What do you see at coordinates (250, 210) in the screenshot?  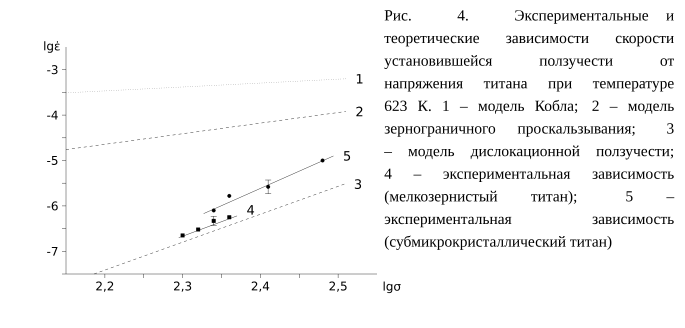 I see `series-label: 4` at bounding box center [250, 210].